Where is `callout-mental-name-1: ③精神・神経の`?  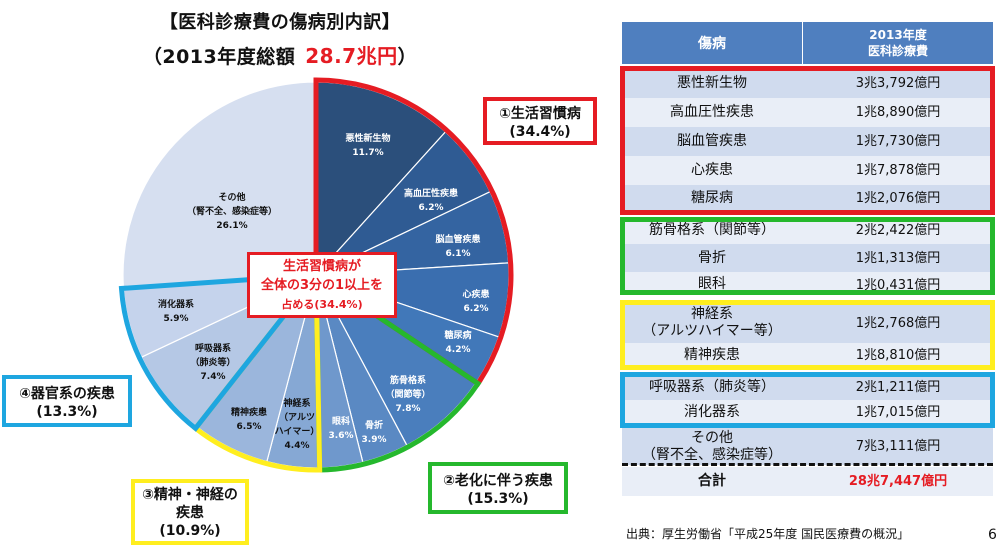
callout-mental-name-1: ③精神・神経の is located at coordinates (190, 495).